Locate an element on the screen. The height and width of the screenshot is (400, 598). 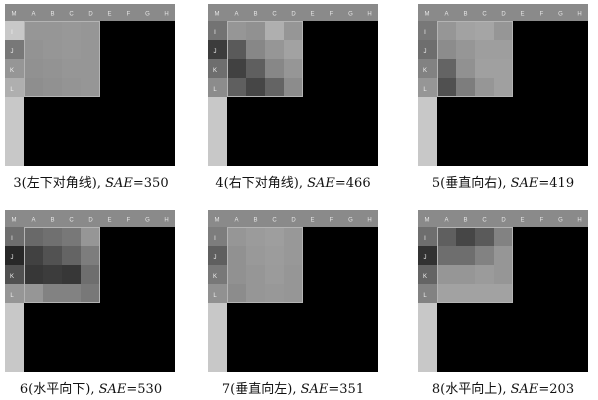
mode-number: 7 is located at coordinates (226, 389).